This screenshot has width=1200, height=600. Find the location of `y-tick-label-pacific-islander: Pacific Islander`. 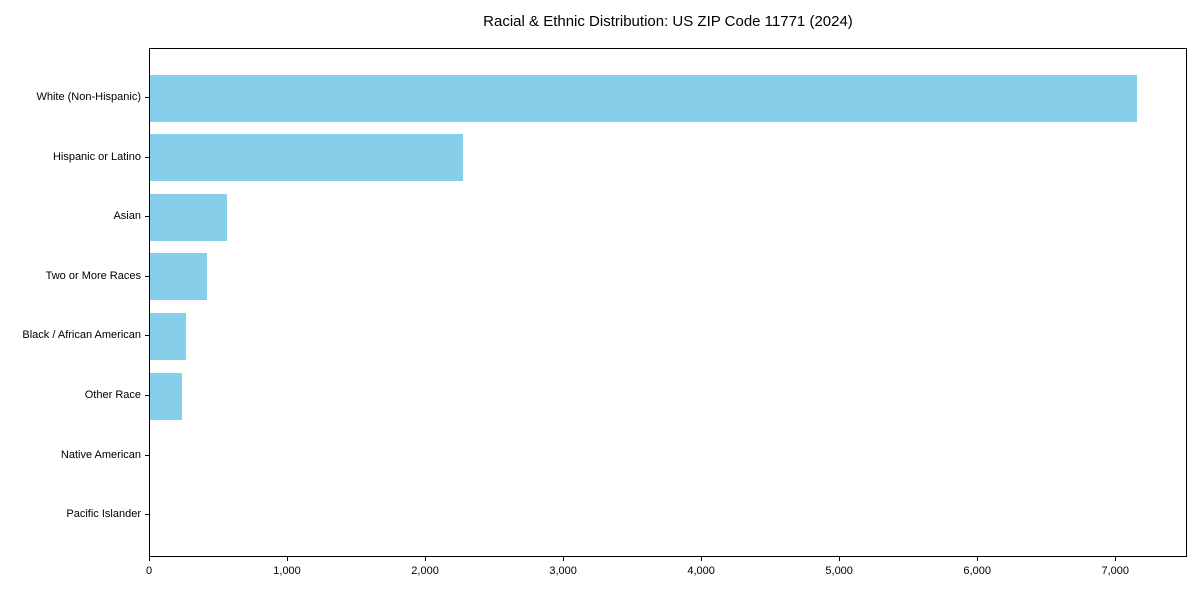

y-tick-label-pacific-islander: Pacific Islander is located at coordinates (103, 514).